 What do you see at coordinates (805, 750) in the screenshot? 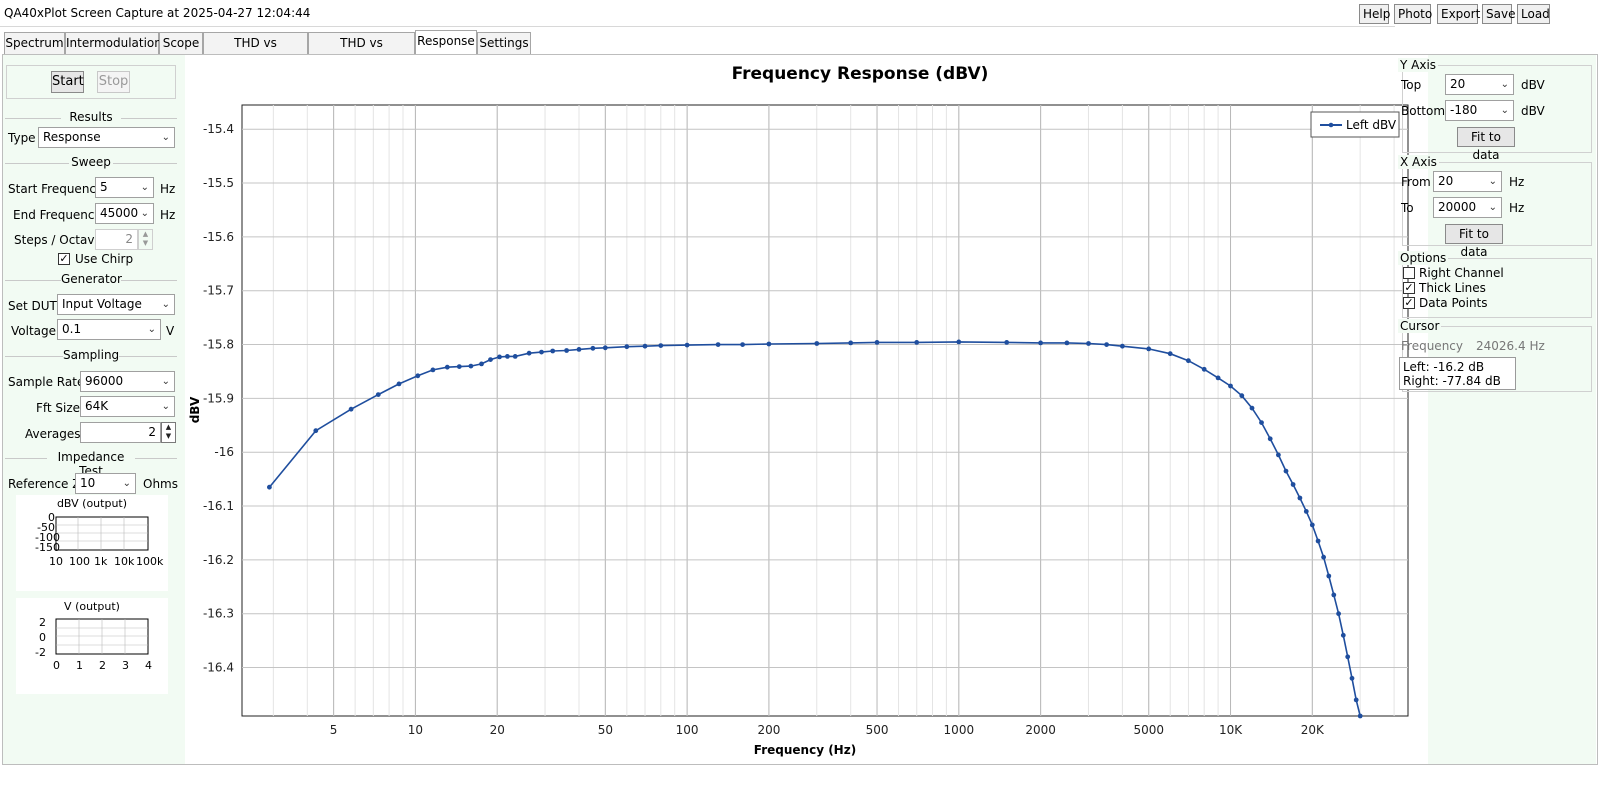
I see `x-axis-label: Frequency (Hz)` at bounding box center [805, 750].